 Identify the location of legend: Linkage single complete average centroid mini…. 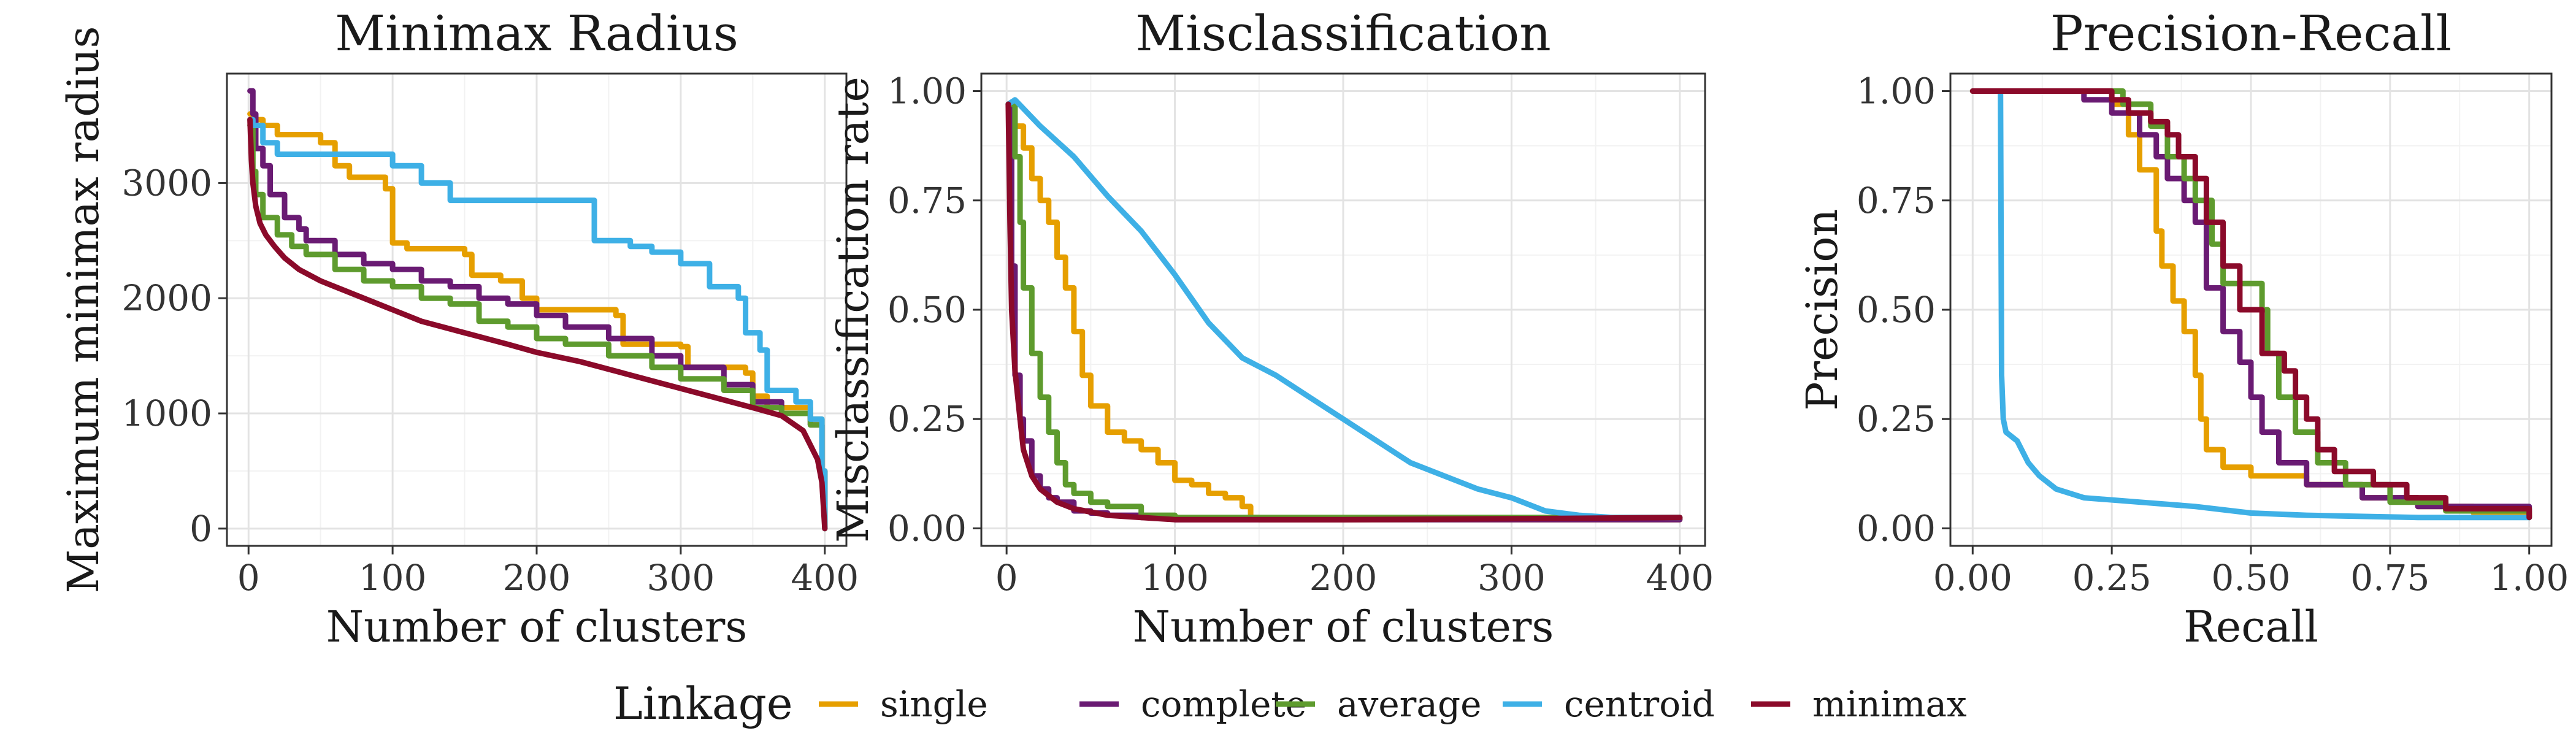
(1290, 703).